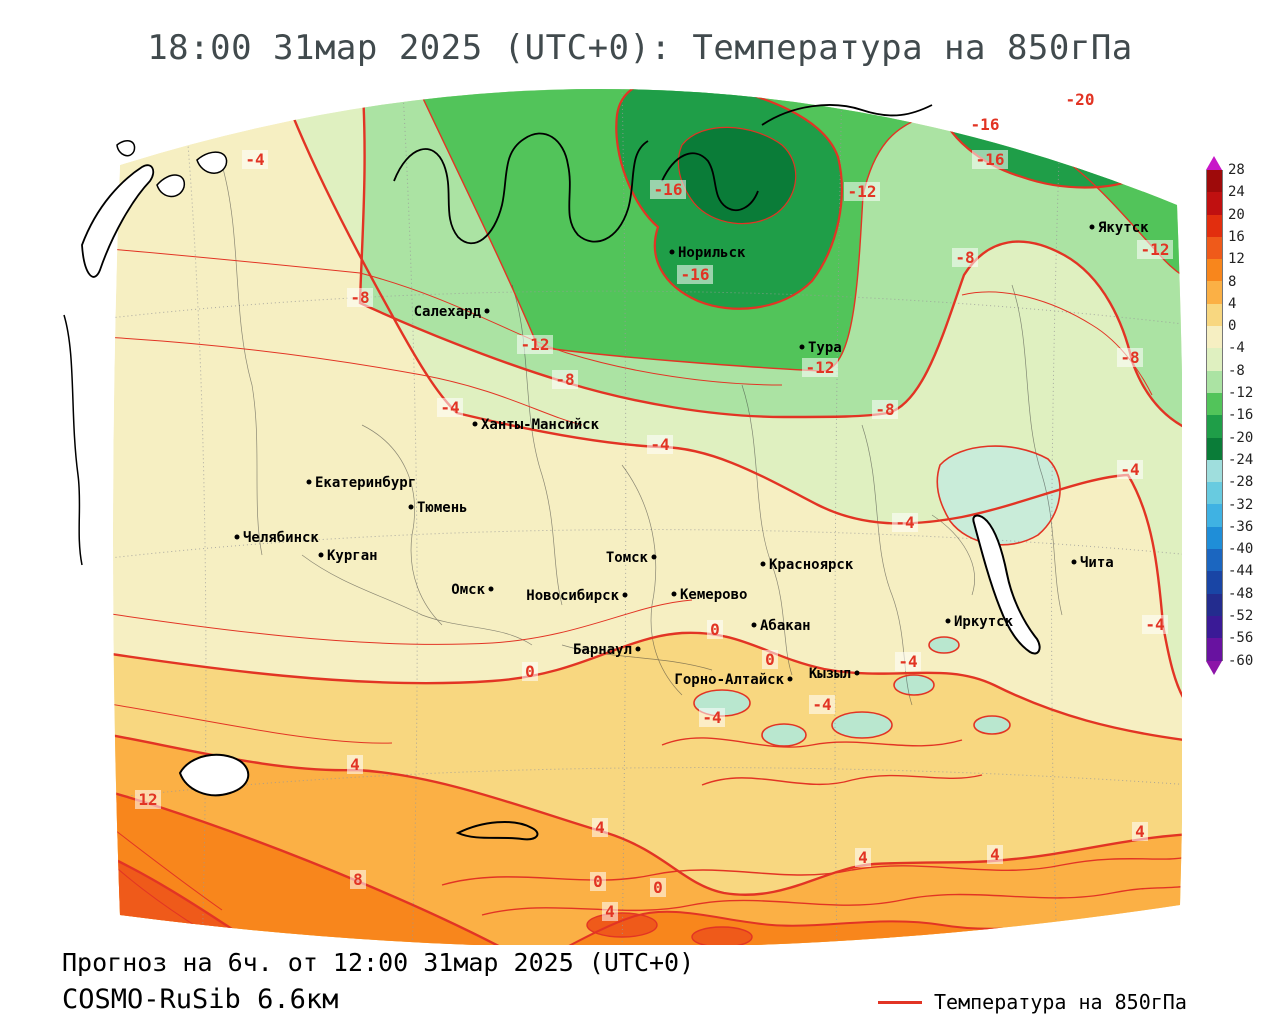  Describe the element at coordinates (1236, 236) in the screenshot. I see `colorbar-tick-label: 16` at that location.